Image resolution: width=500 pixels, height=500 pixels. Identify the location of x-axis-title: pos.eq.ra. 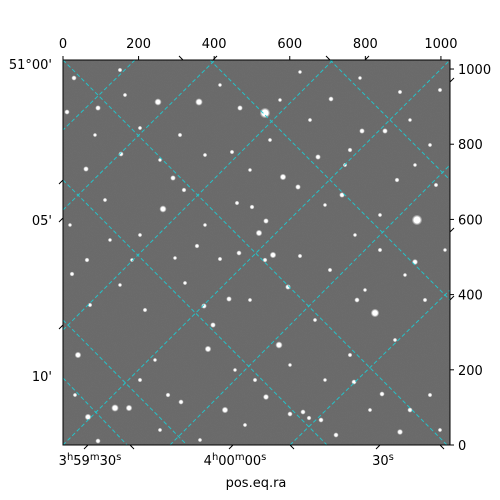
(256, 483).